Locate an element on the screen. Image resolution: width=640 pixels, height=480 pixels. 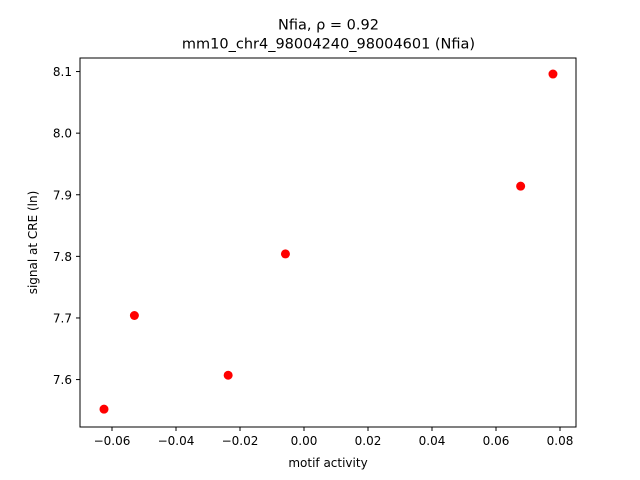
y-tick-label: 7.9 is located at coordinates (62, 195).